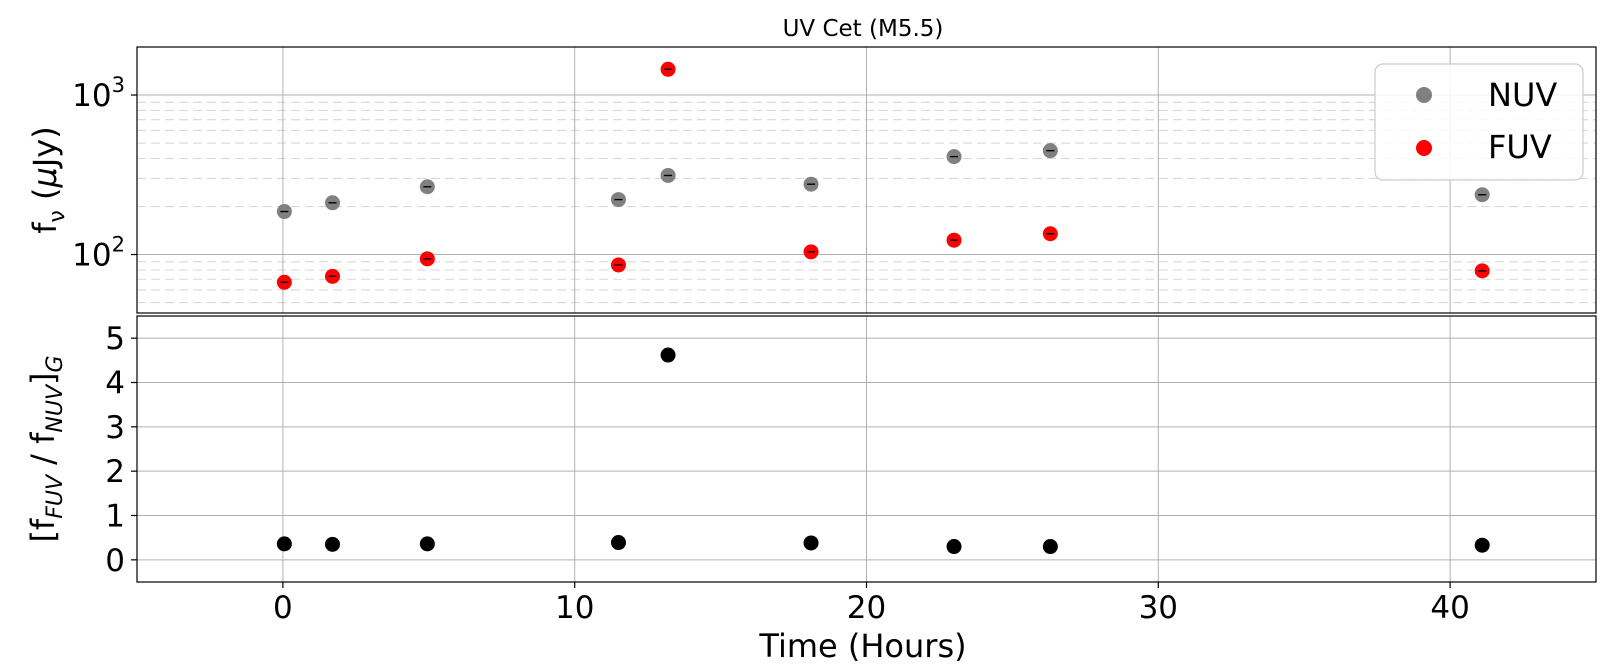 Image resolution: width=1619 pixels, height=668 pixels. Describe the element at coordinates (98, 253) in the screenshot. I see `y-tick-label: 10²` at that location.